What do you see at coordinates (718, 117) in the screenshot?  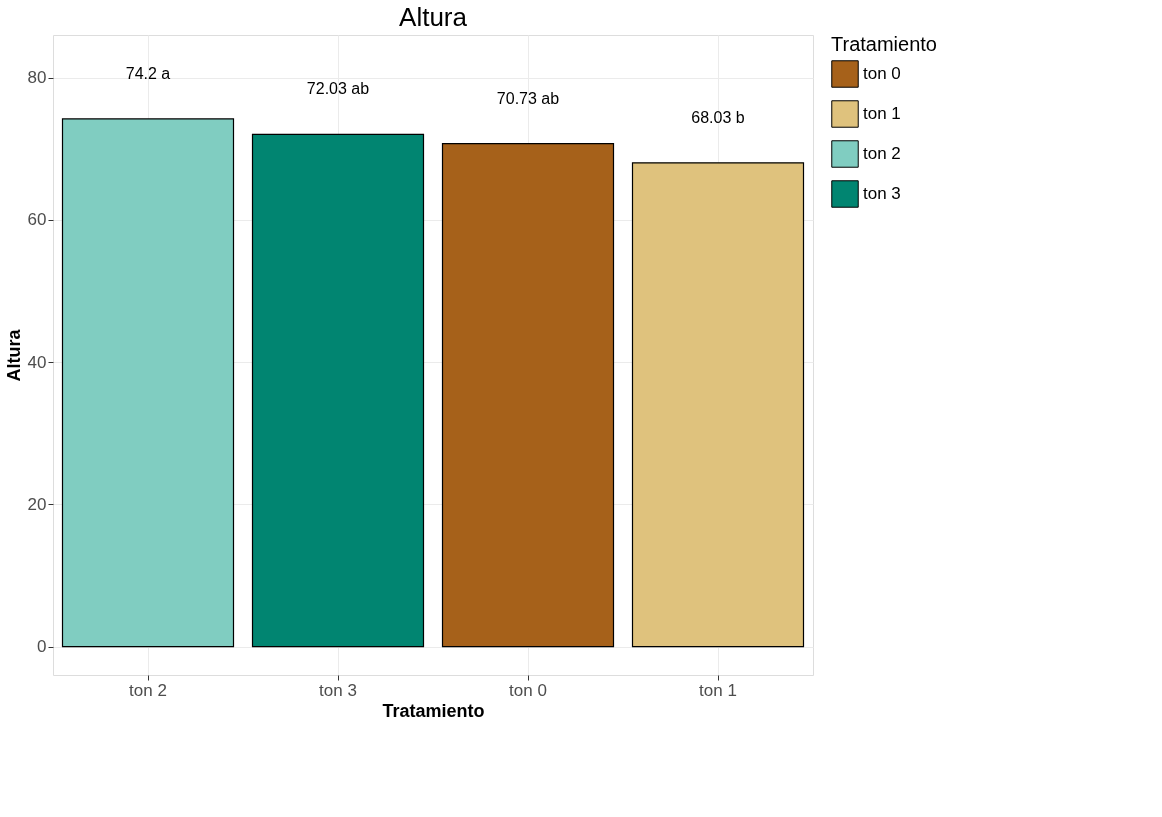 I see `data-label: 68.03 b` at bounding box center [718, 117].